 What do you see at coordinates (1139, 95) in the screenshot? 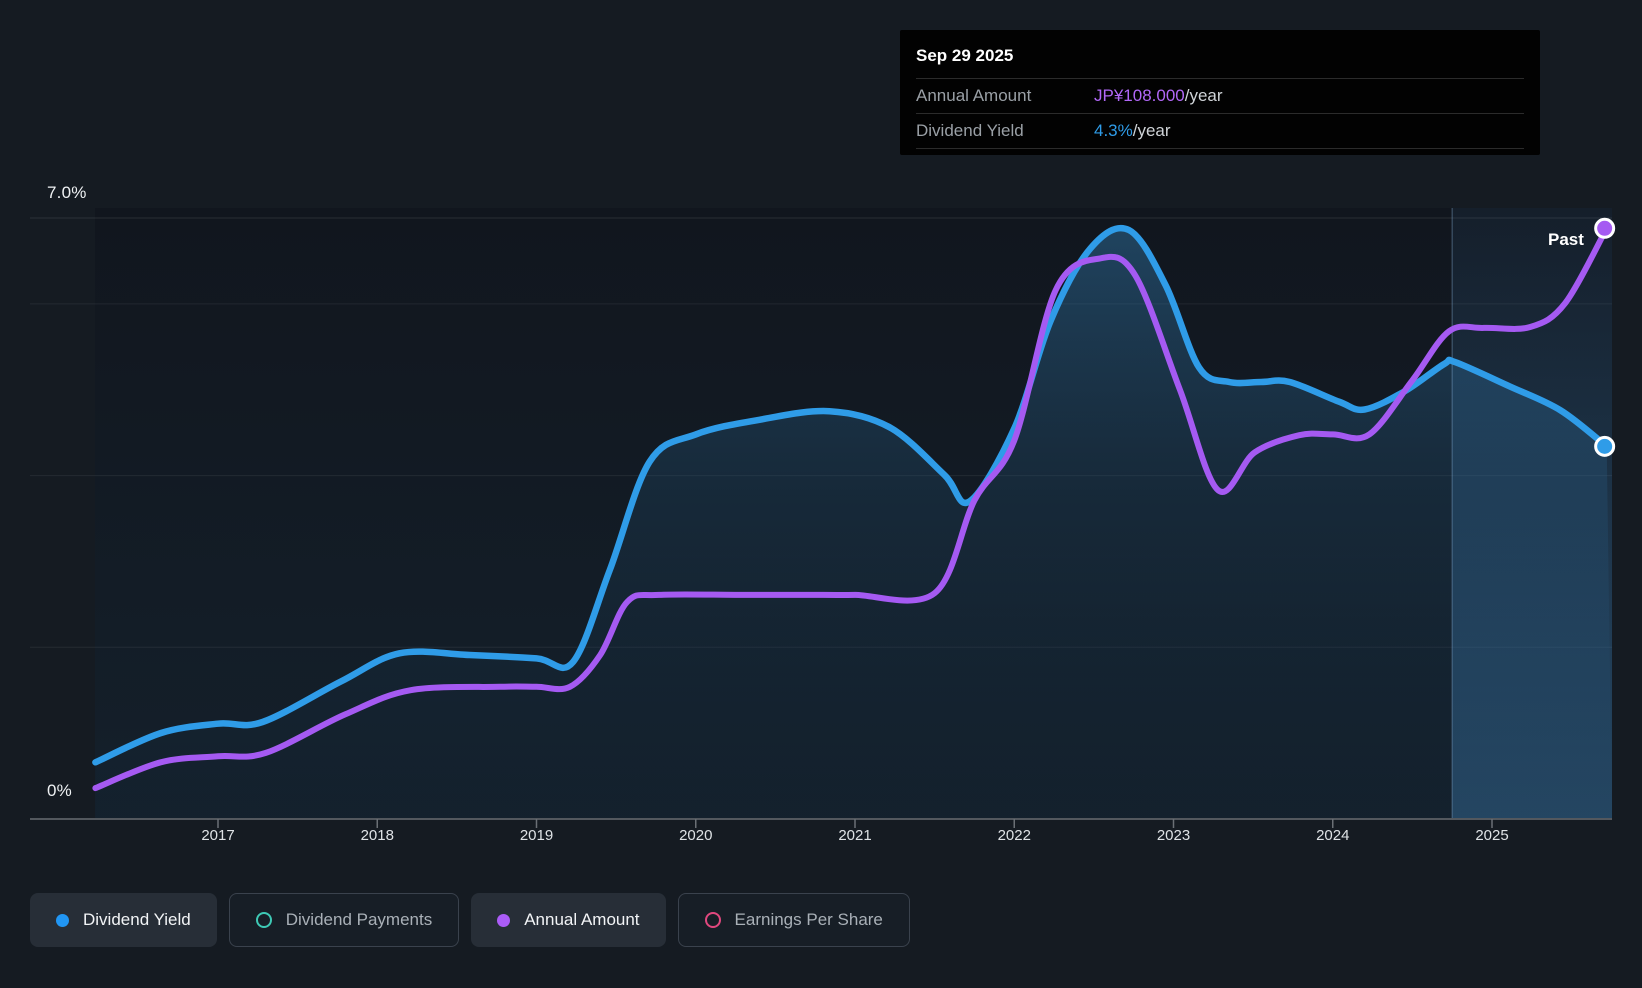
I see `tooltip-row-value: JP¥108.000` at bounding box center [1139, 95].